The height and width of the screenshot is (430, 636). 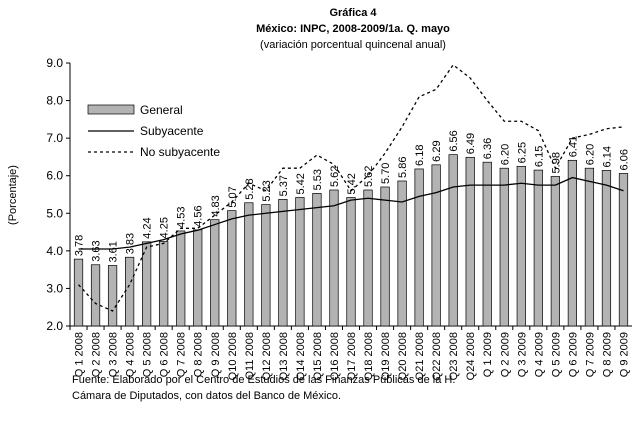 What do you see at coordinates (624, 159) in the screenshot?
I see `value-label: 6.06` at bounding box center [624, 159].